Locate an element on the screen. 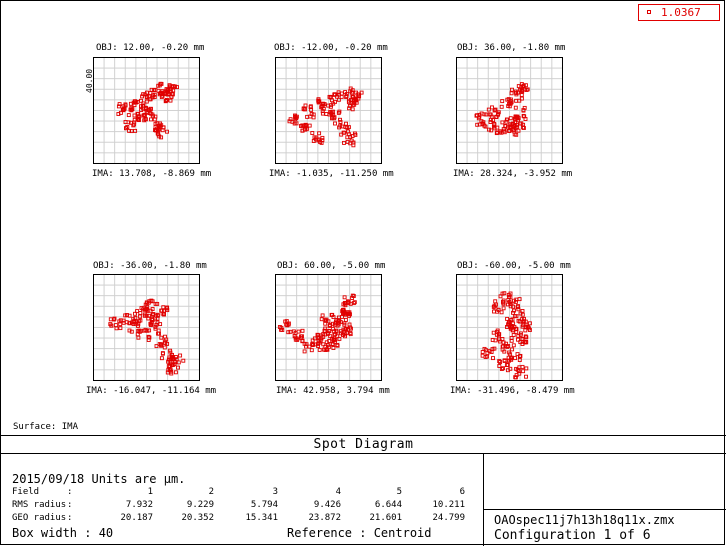 The width and height of the screenshot is (726, 546). rms-value: 9.426 is located at coordinates (327, 505).